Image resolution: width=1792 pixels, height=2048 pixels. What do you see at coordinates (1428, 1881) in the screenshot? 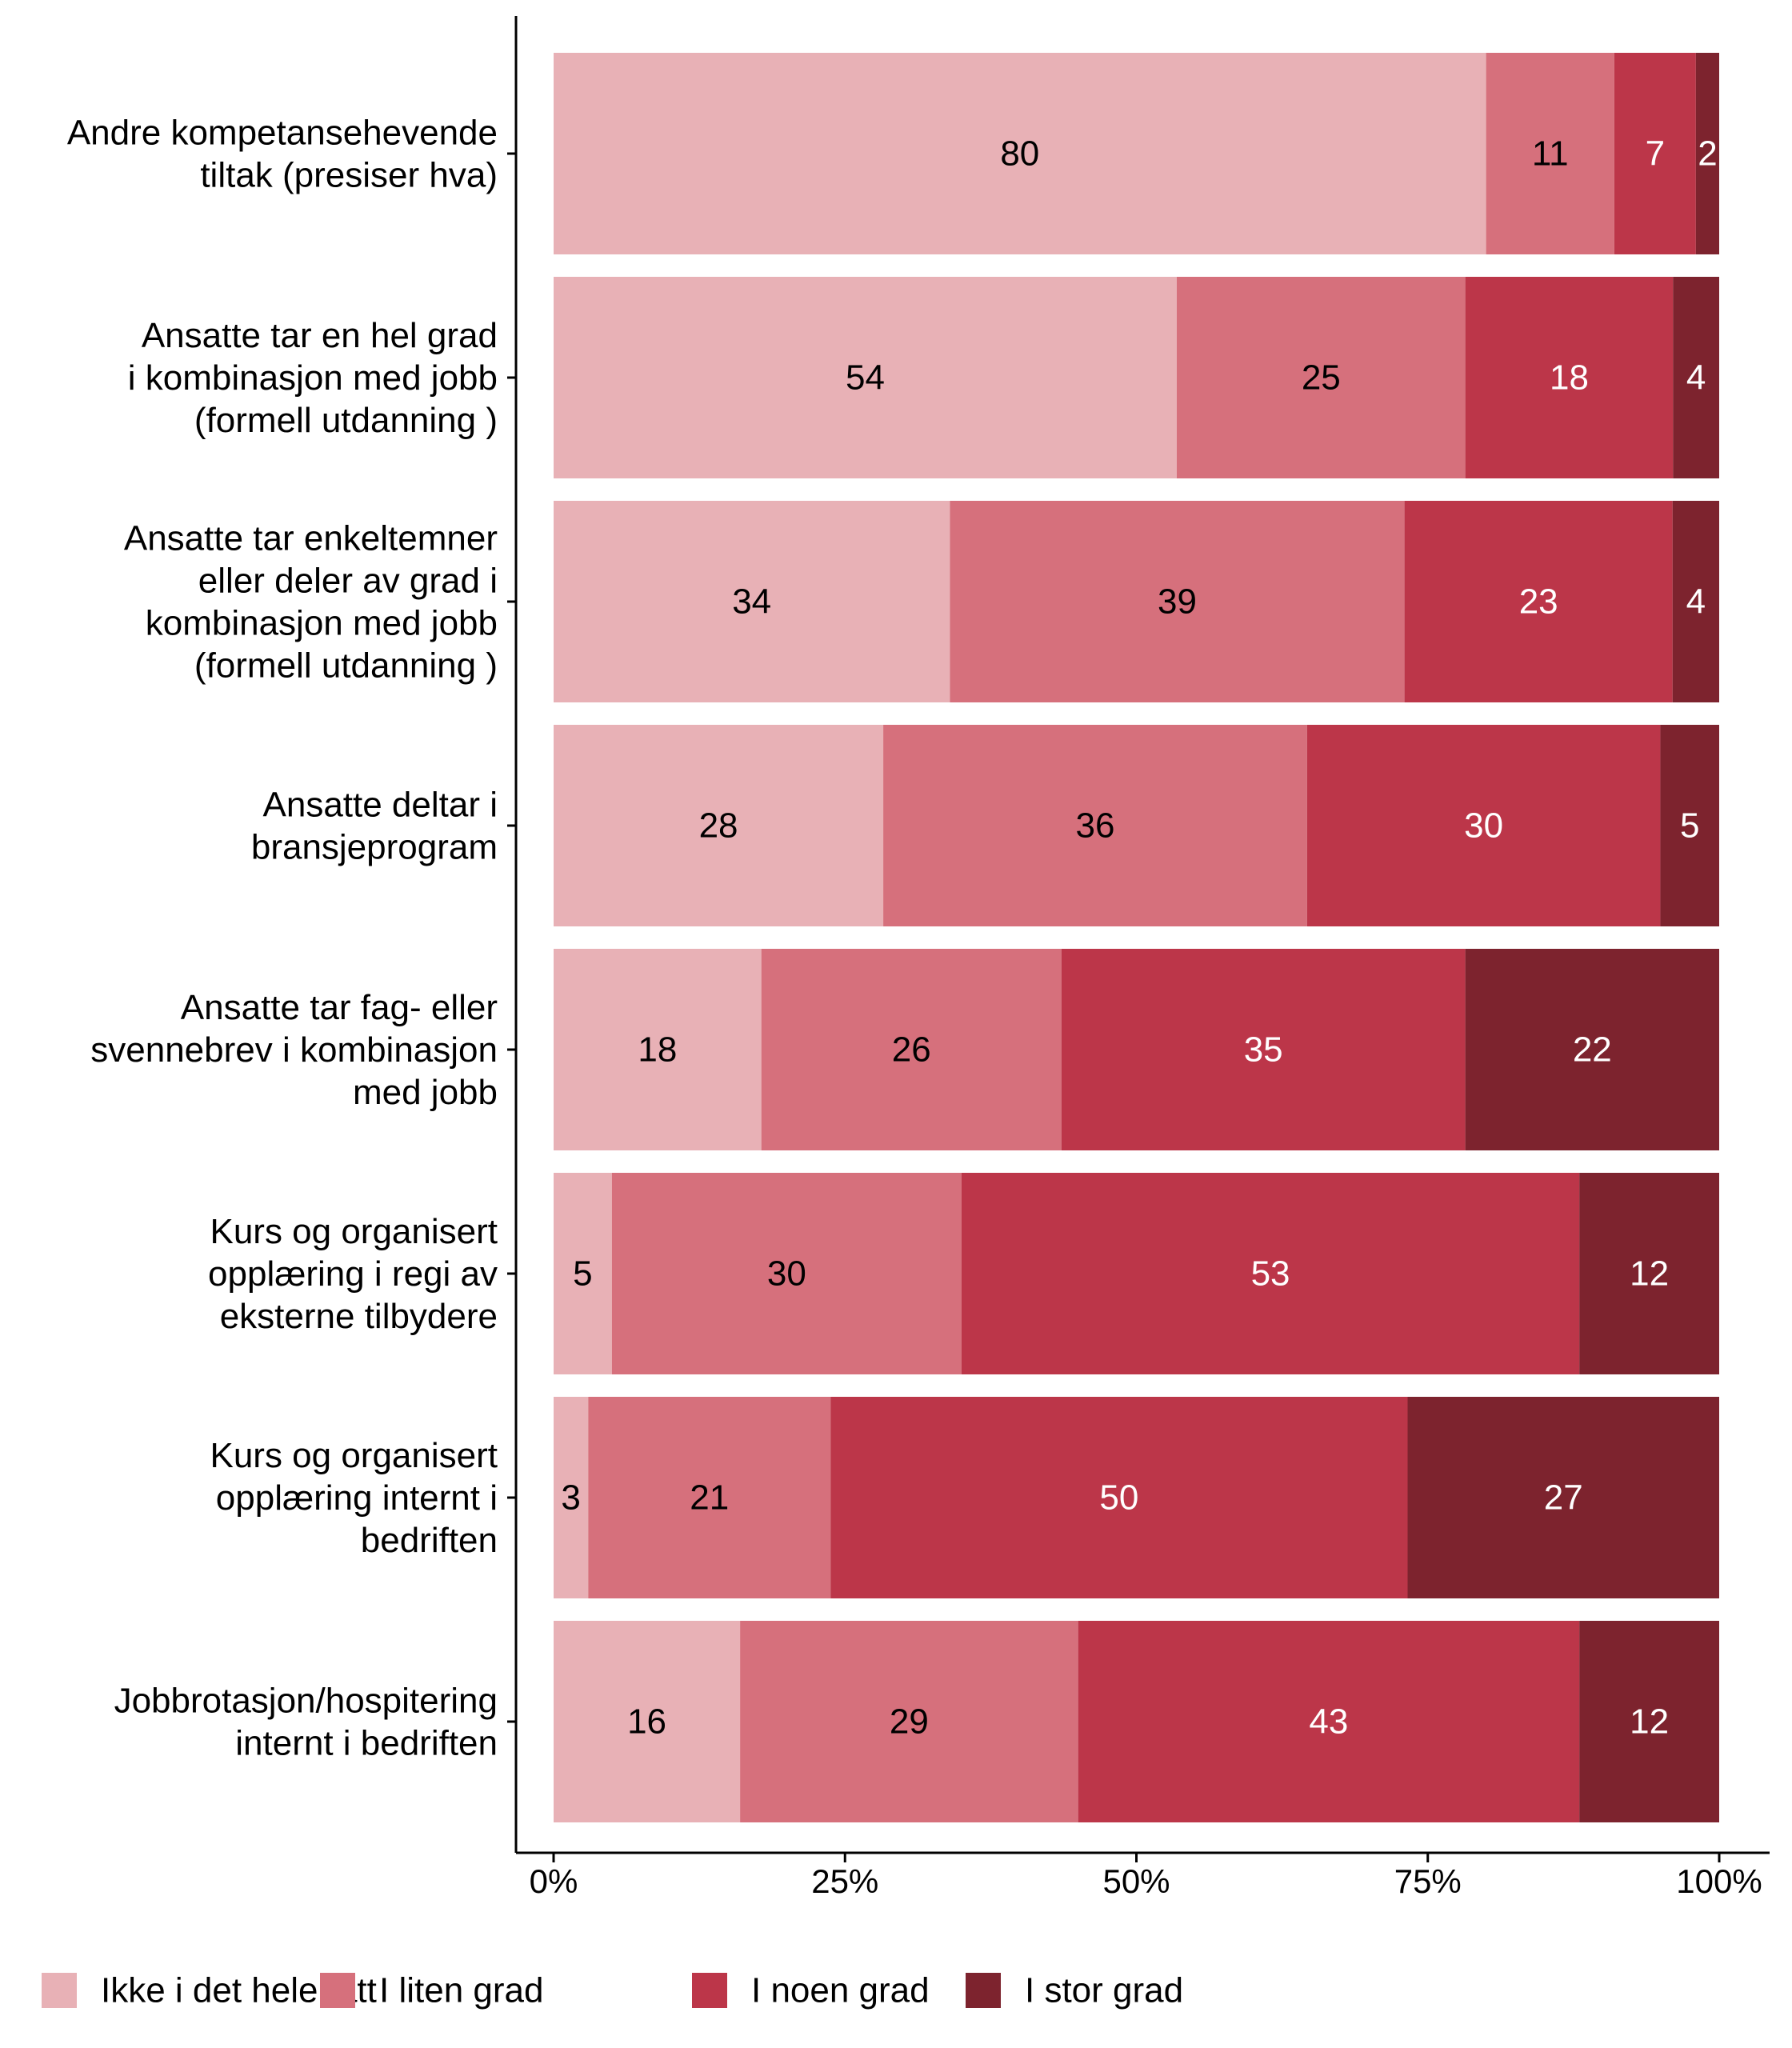
I see `x-tick-label-4: 75%` at bounding box center [1428, 1881].